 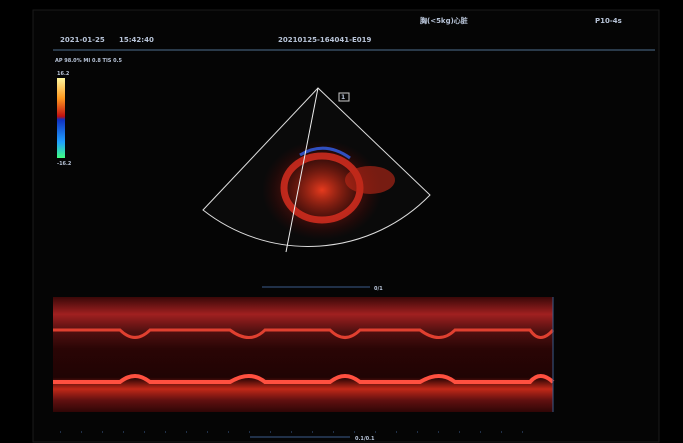 What do you see at coordinates (325, 153) in the screenshot?
I see `flow` at bounding box center [325, 153].